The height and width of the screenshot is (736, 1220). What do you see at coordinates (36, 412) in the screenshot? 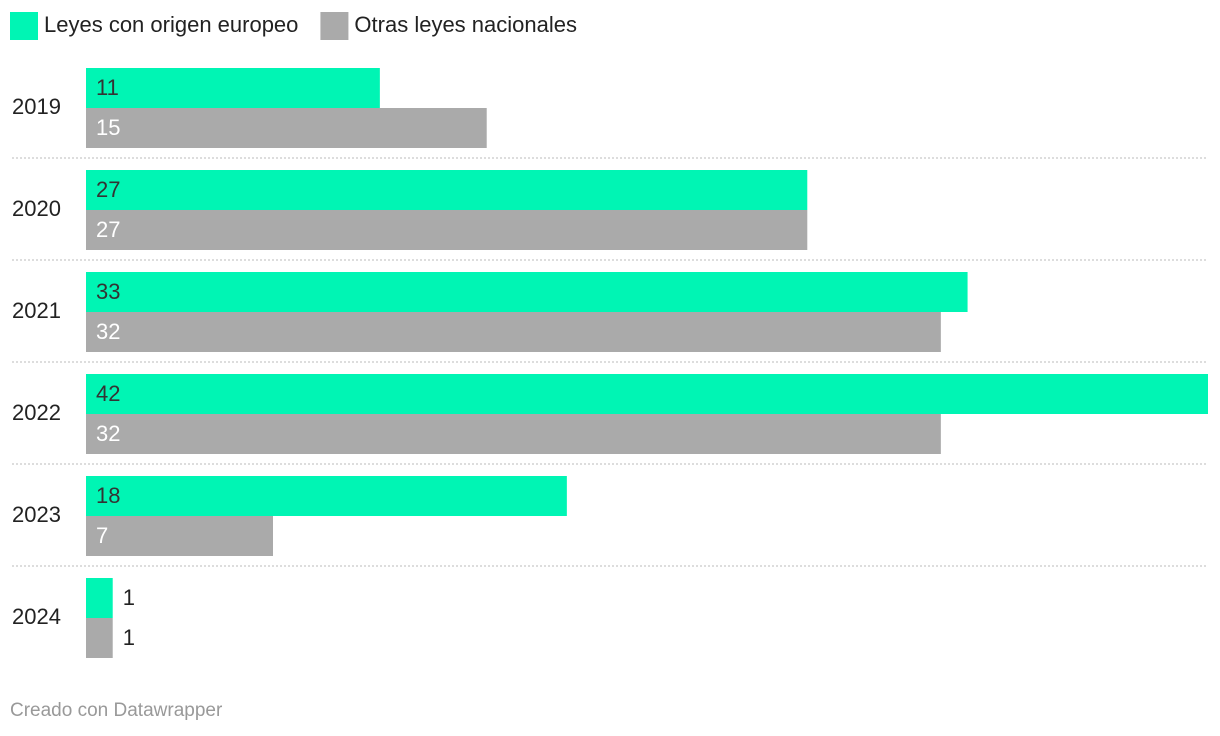
I see `y-tick-label: 2022` at bounding box center [36, 412].